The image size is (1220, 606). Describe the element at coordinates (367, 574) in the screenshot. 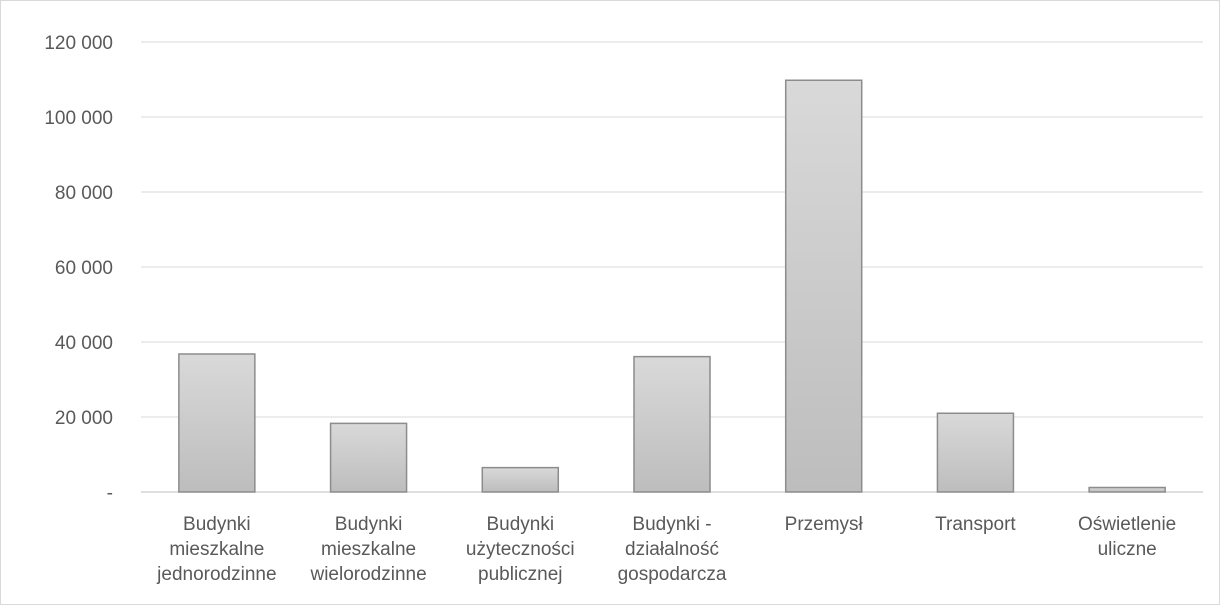

I see `x-category-label-line: wielorodzinne` at that location.